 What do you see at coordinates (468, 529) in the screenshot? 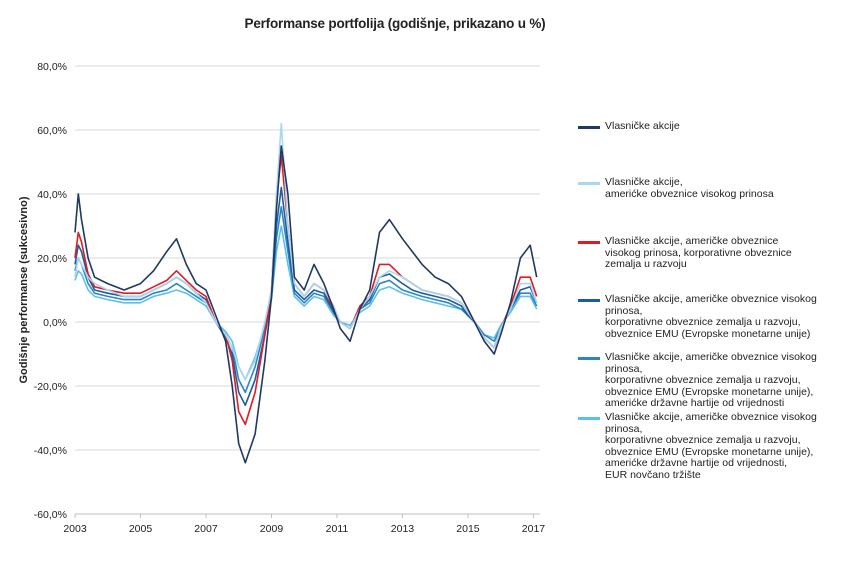
I see `x-tick-label: 2015` at bounding box center [468, 529].